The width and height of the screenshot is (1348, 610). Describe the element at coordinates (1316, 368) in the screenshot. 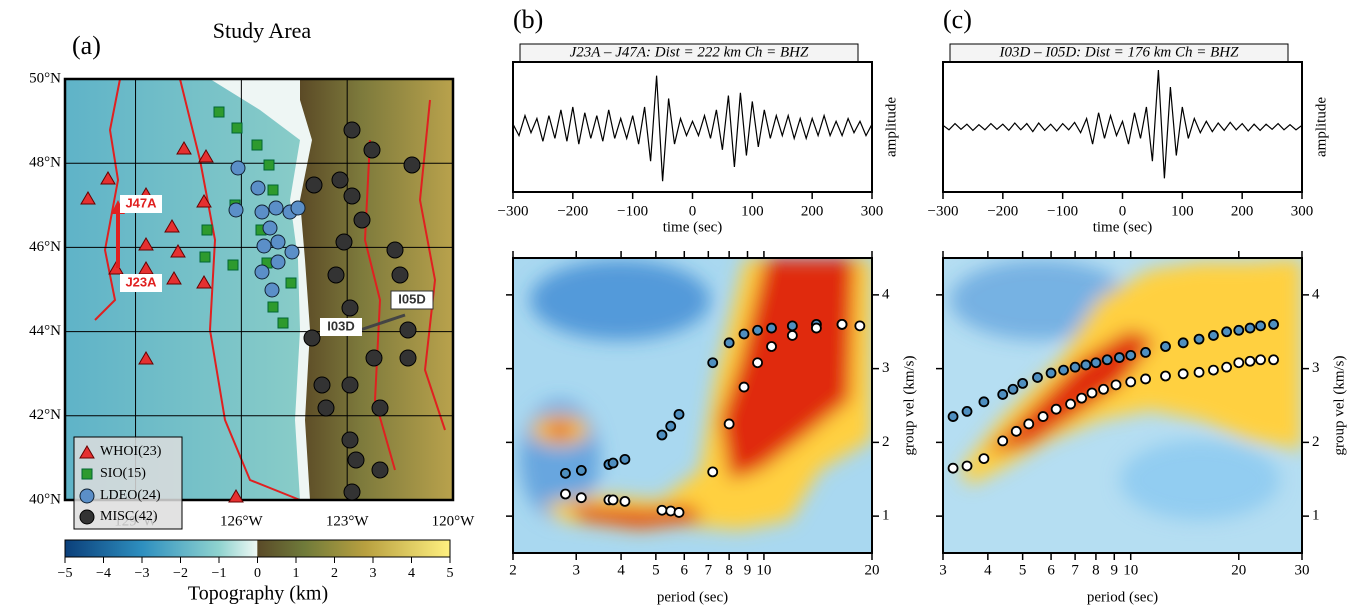

I see `y-tick-label: 3` at that location.